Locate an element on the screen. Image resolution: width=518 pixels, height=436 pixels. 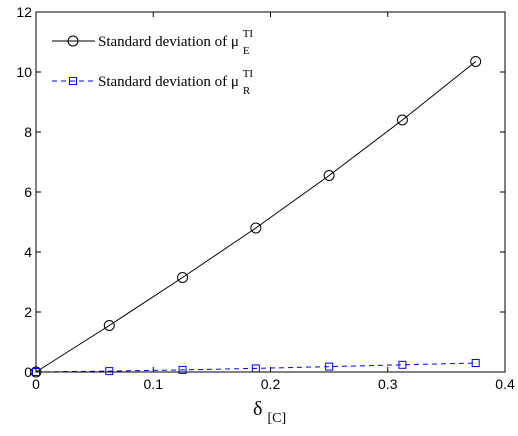
y-tick-label: 8 is located at coordinates (28, 132).